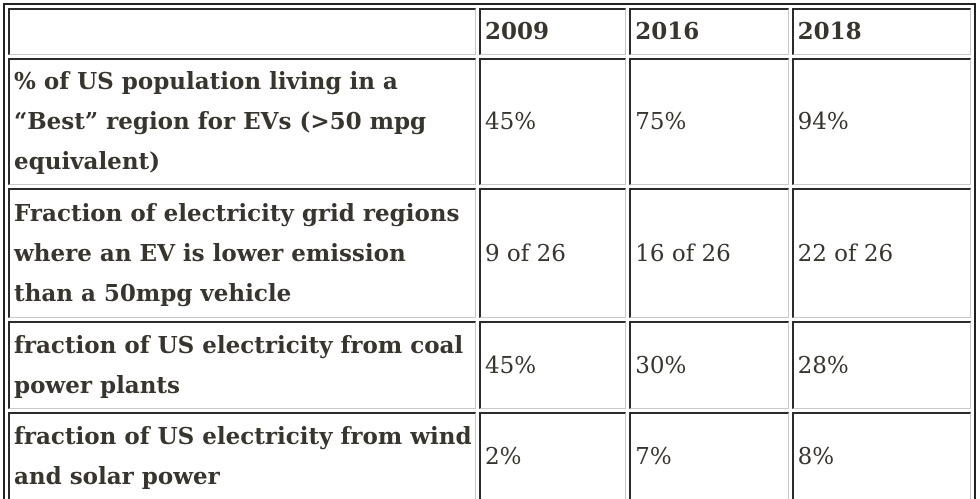 Image resolution: width=980 pixels, height=499 pixels. I want to click on header-row: 2009 2016 2018, so click(489, 31).